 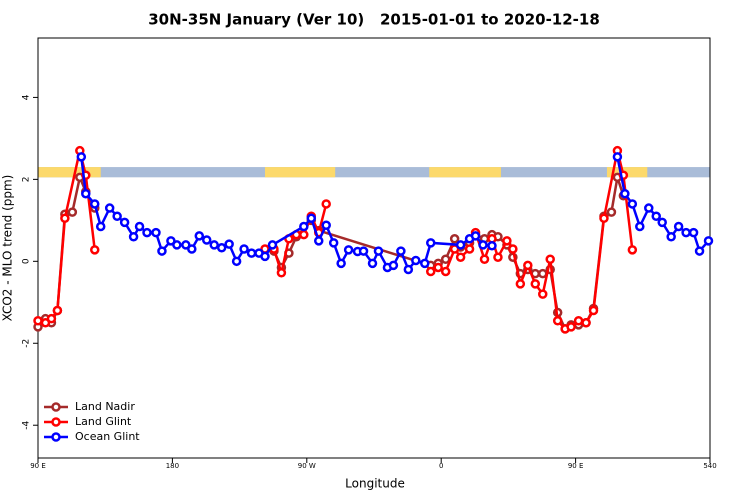 I want to click on y-tick-label: 0, so click(x=27, y=261).